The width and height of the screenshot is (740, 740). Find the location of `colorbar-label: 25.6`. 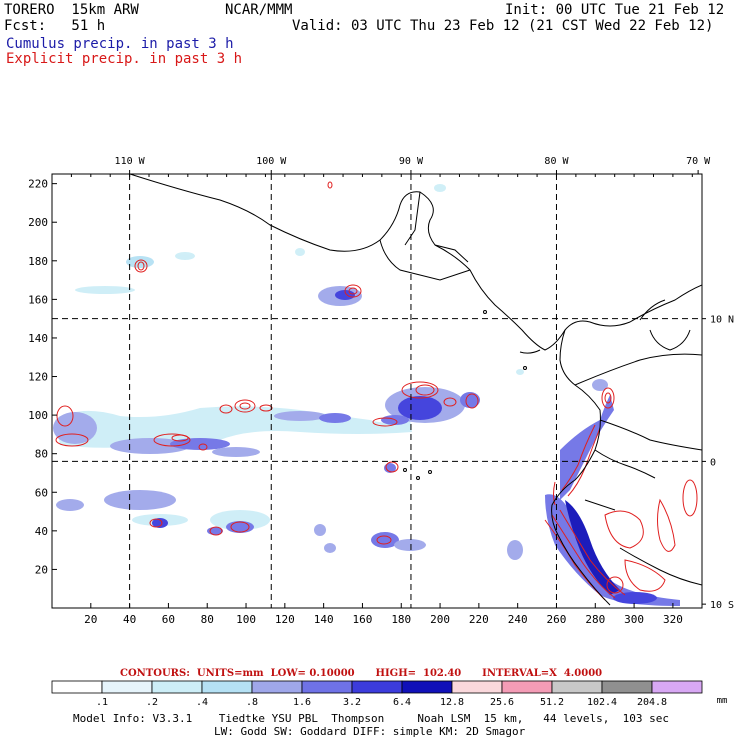

colorbar-label: 25.6 is located at coordinates (502, 702).